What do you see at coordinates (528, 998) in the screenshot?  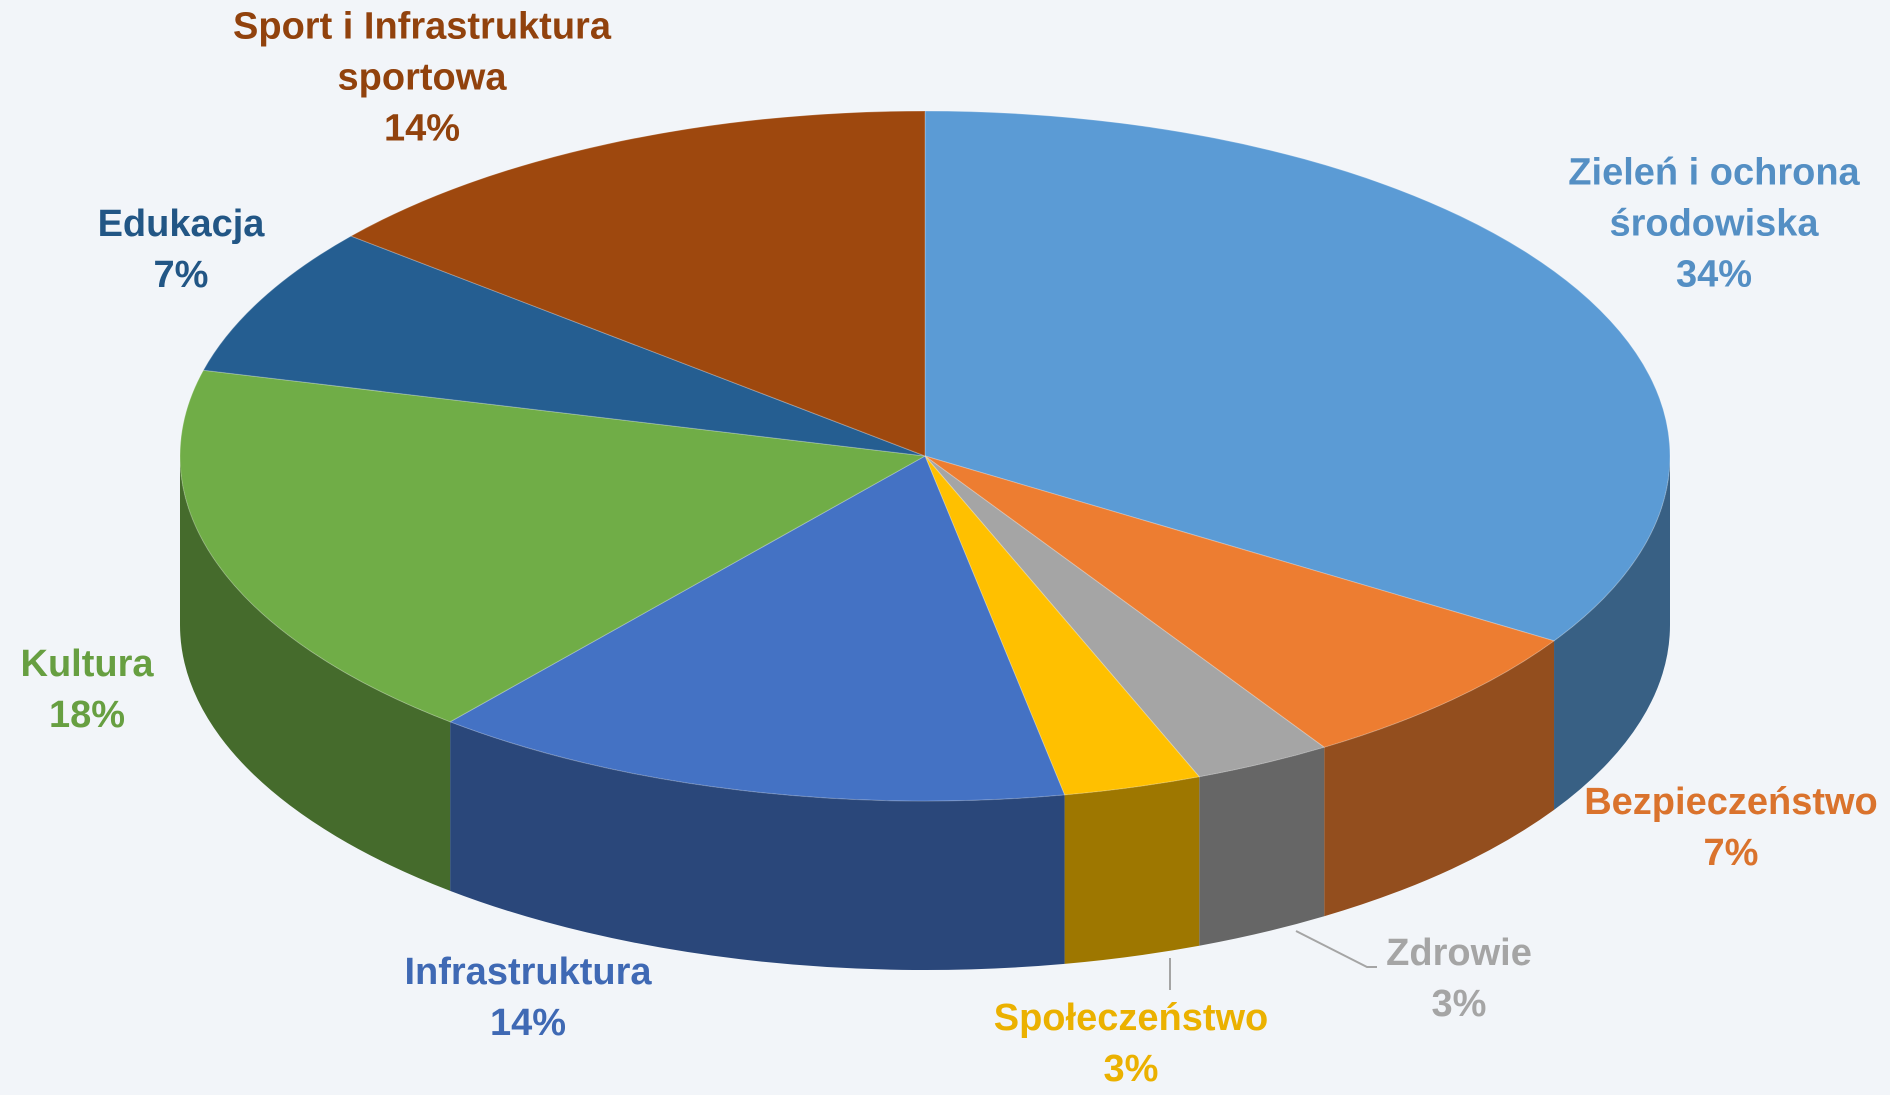 I see `data-label: Infrastruktura 14%` at bounding box center [528, 998].